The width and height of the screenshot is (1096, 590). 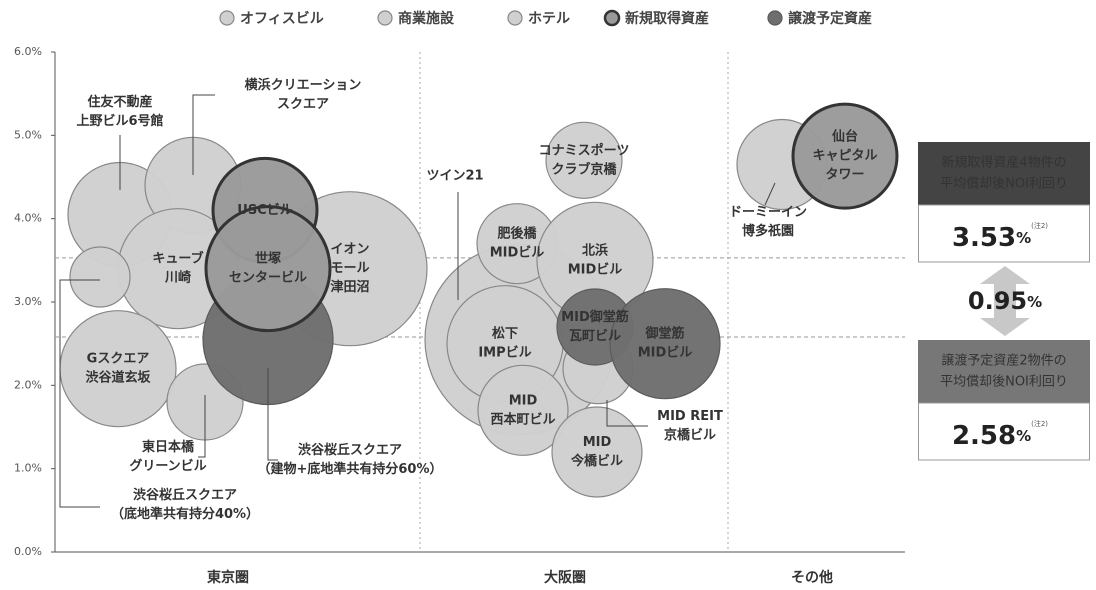 What do you see at coordinates (830, 18) in the screenshot?
I see `legend-label: 譲渡予定資産` at bounding box center [830, 18].